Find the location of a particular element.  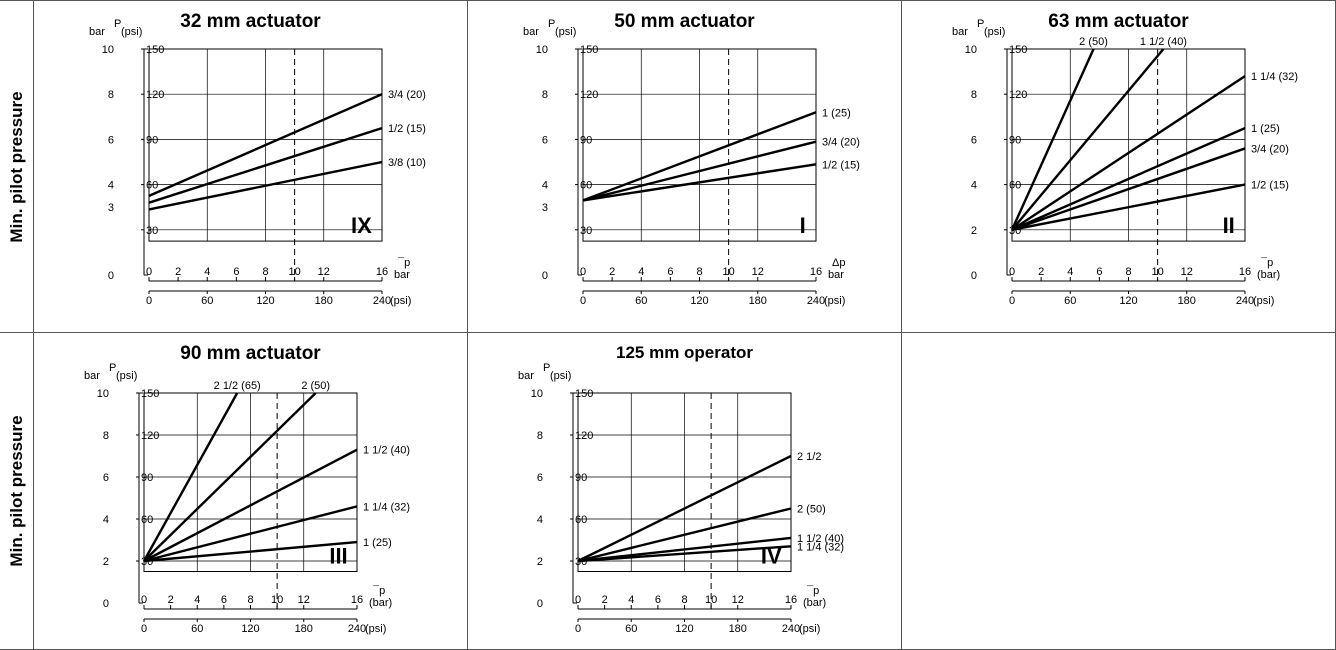

y-psi-tick-label: 30 is located at coordinates (152, 231).